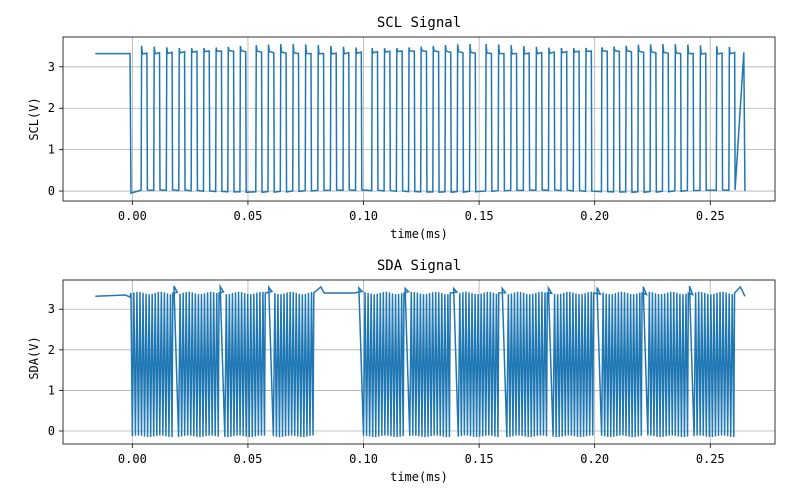  I want to click on scl-y-tick-label: 2, so click(51, 108).